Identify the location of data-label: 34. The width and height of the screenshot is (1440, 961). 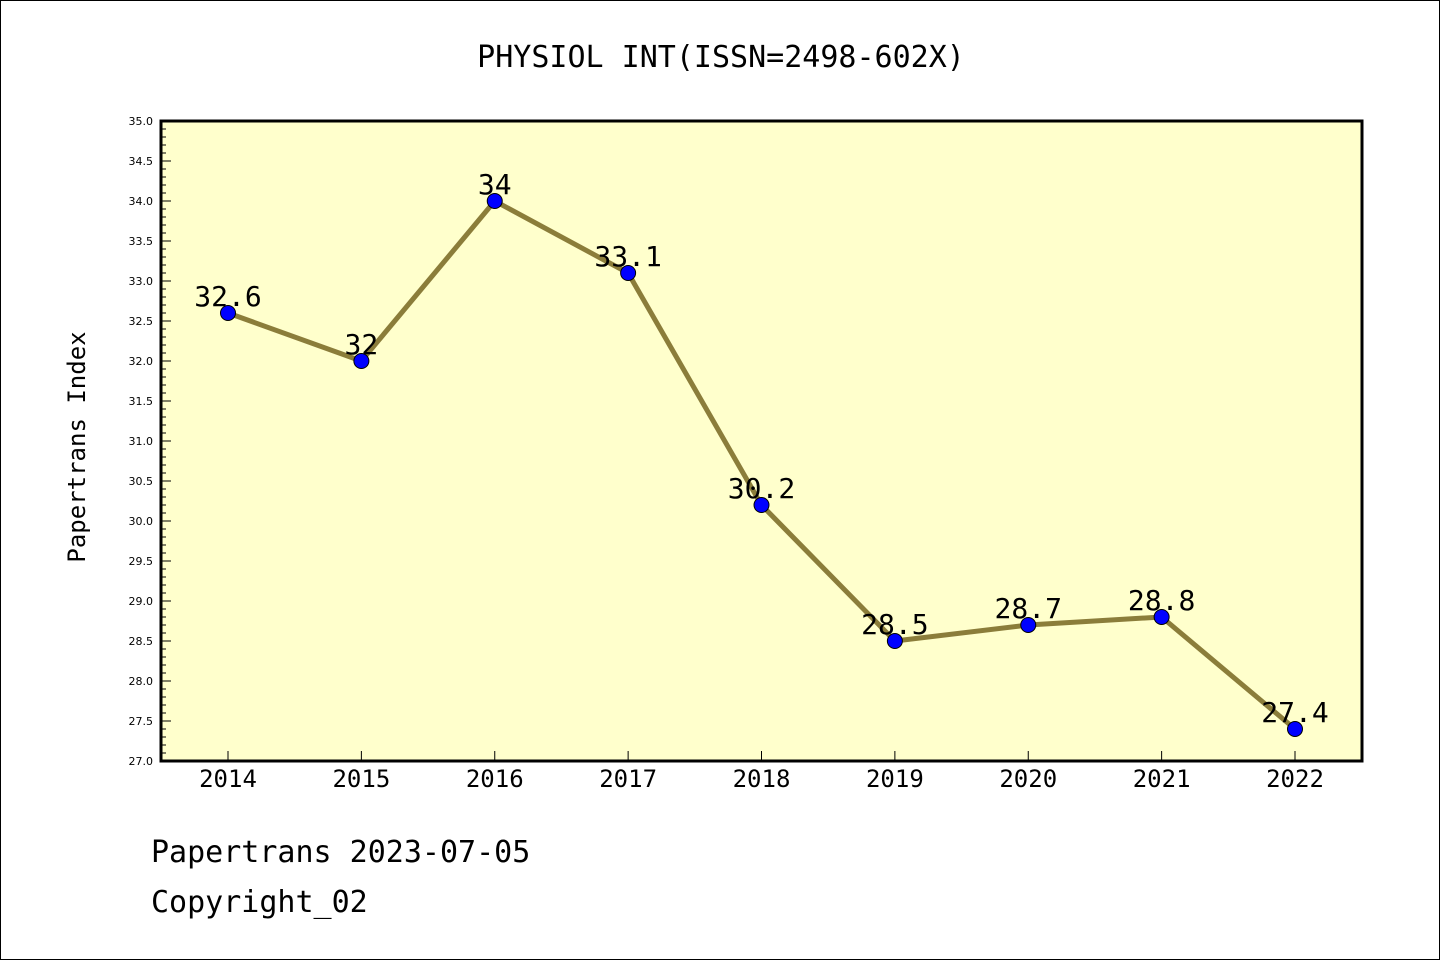
(495, 184).